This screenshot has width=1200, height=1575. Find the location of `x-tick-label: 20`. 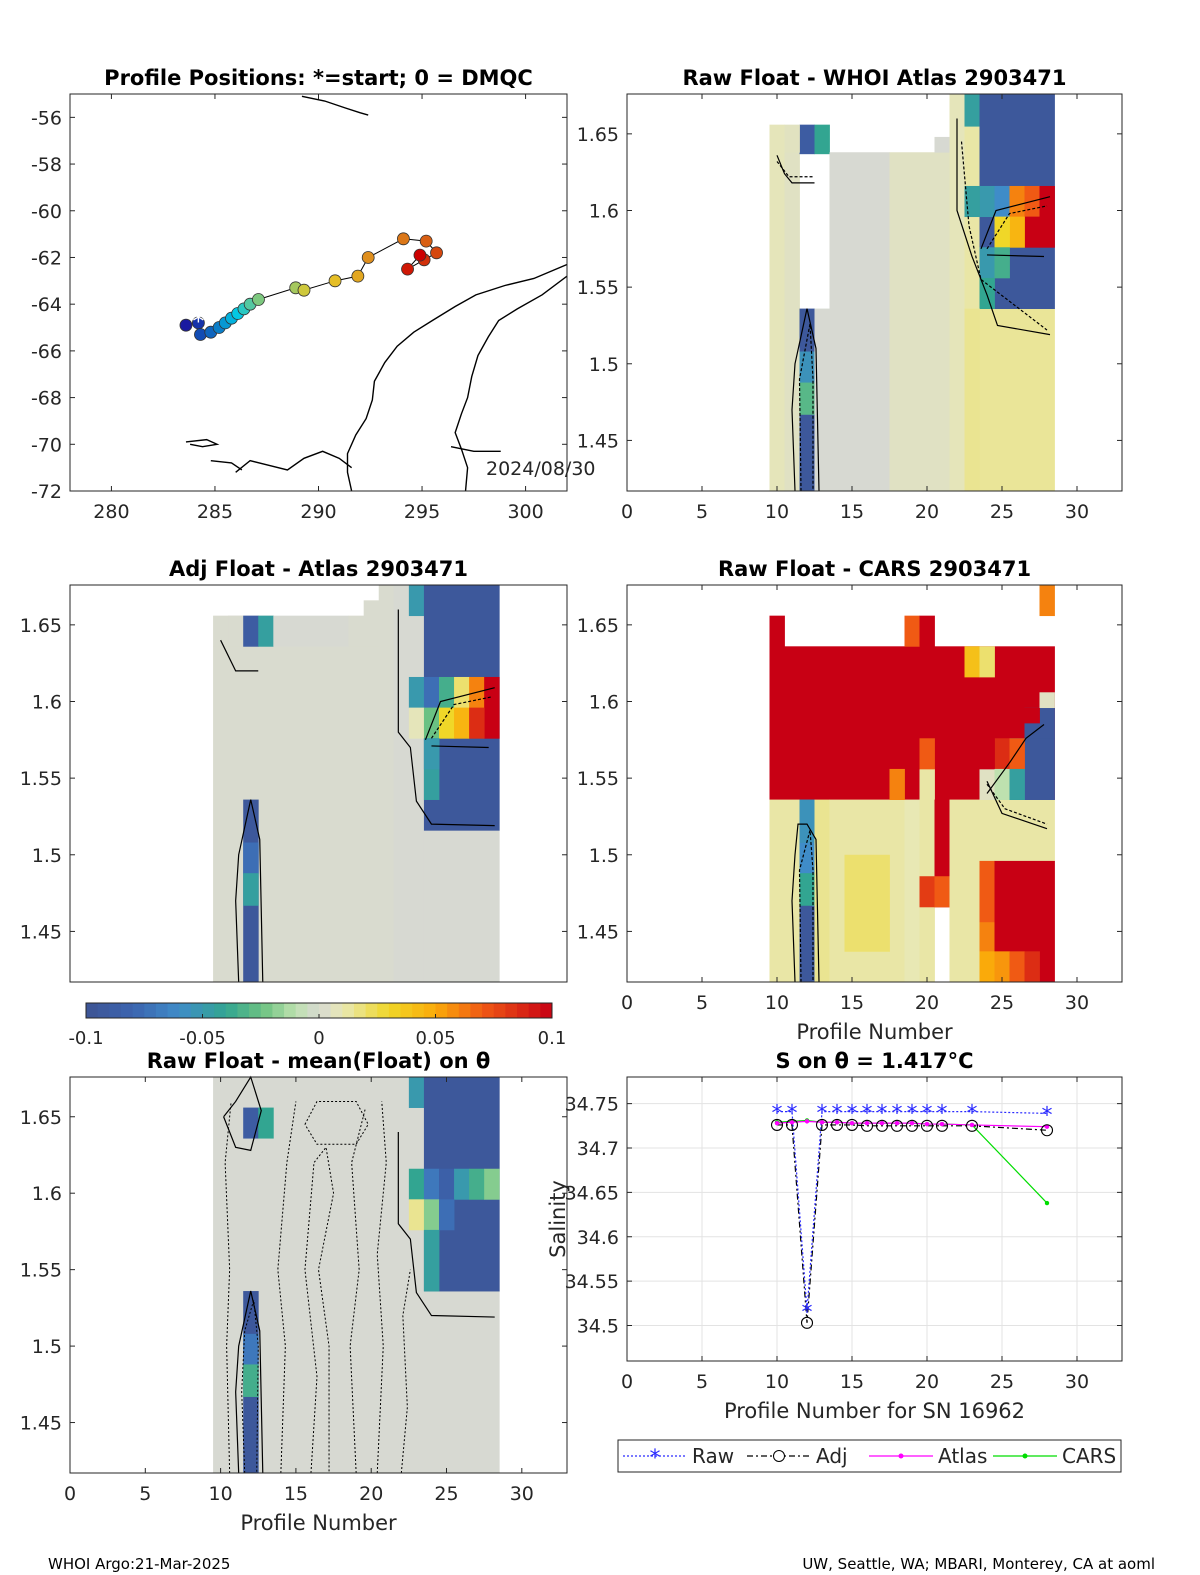

x-tick-label: 20 is located at coordinates (927, 1003).